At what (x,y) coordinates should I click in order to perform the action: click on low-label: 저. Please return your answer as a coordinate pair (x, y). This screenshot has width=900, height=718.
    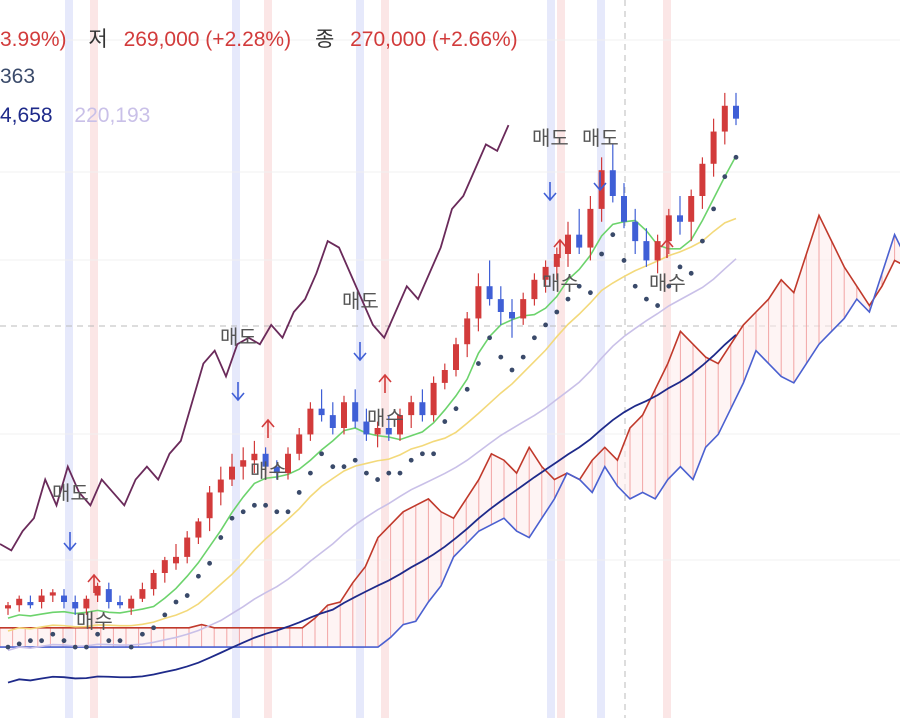
    Looking at the image, I should click on (98, 39).